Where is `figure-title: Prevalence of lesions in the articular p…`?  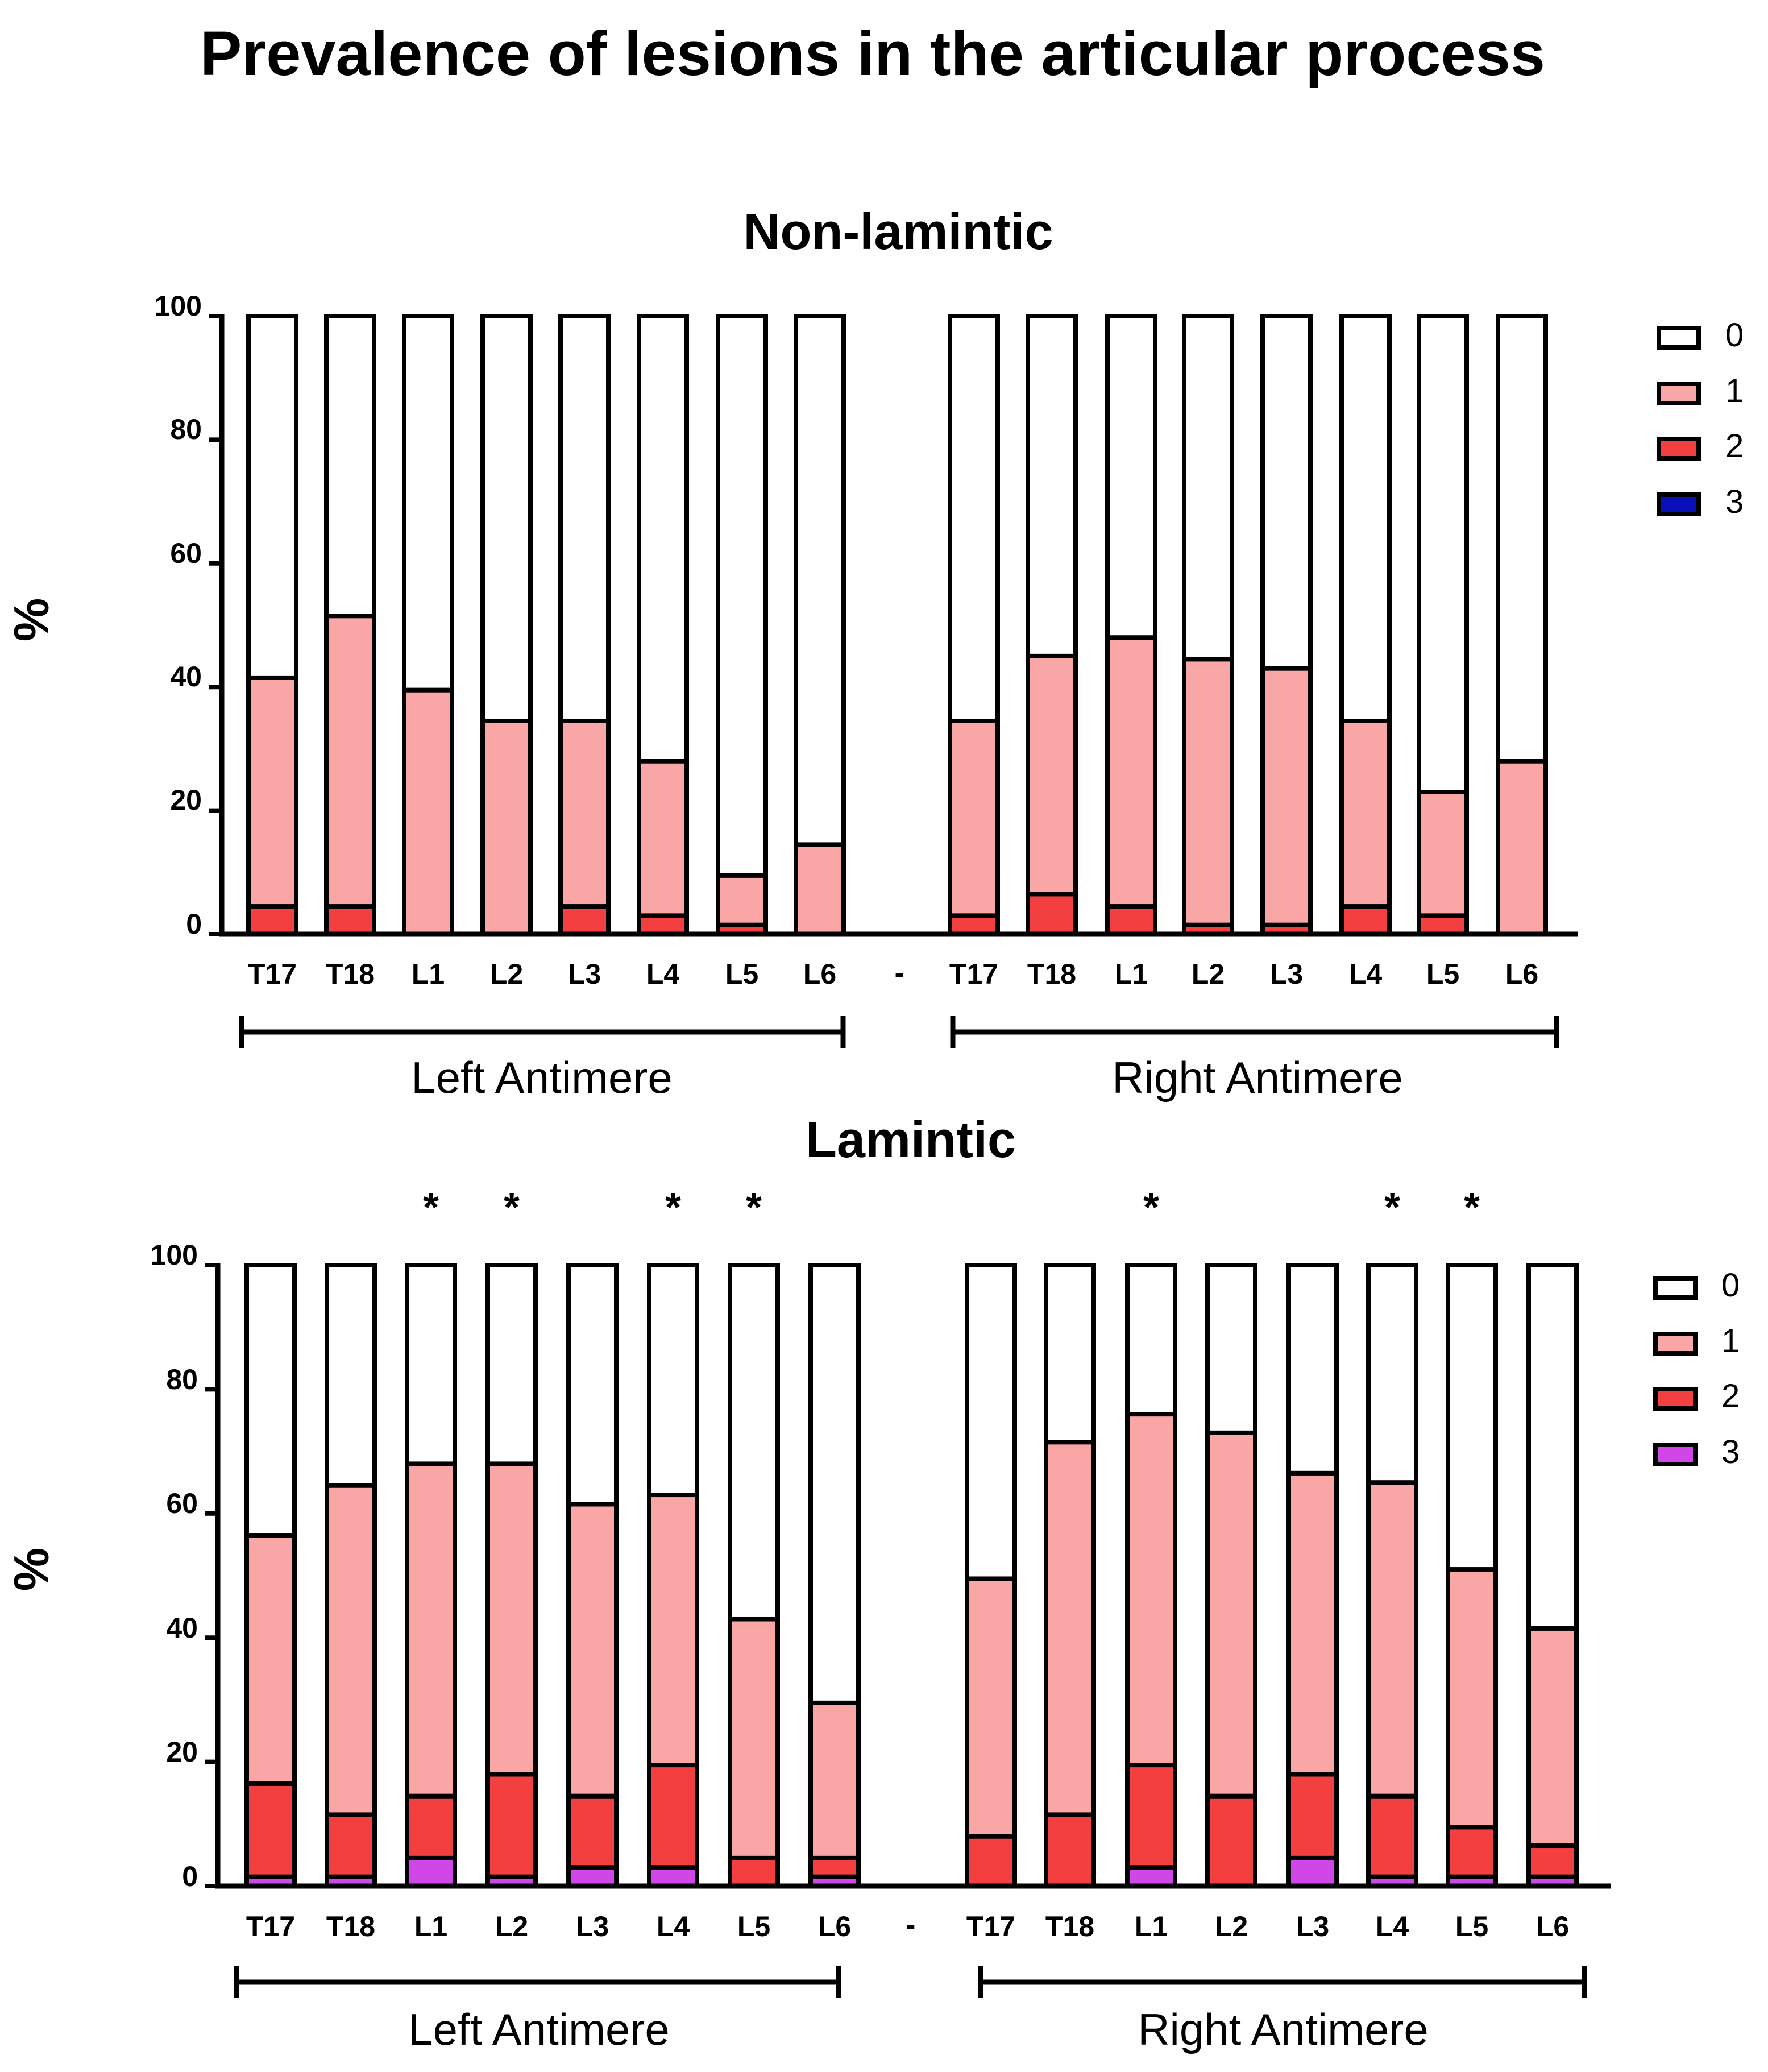 figure-title: Prevalence of lesions in the articular p… is located at coordinates (872, 54).